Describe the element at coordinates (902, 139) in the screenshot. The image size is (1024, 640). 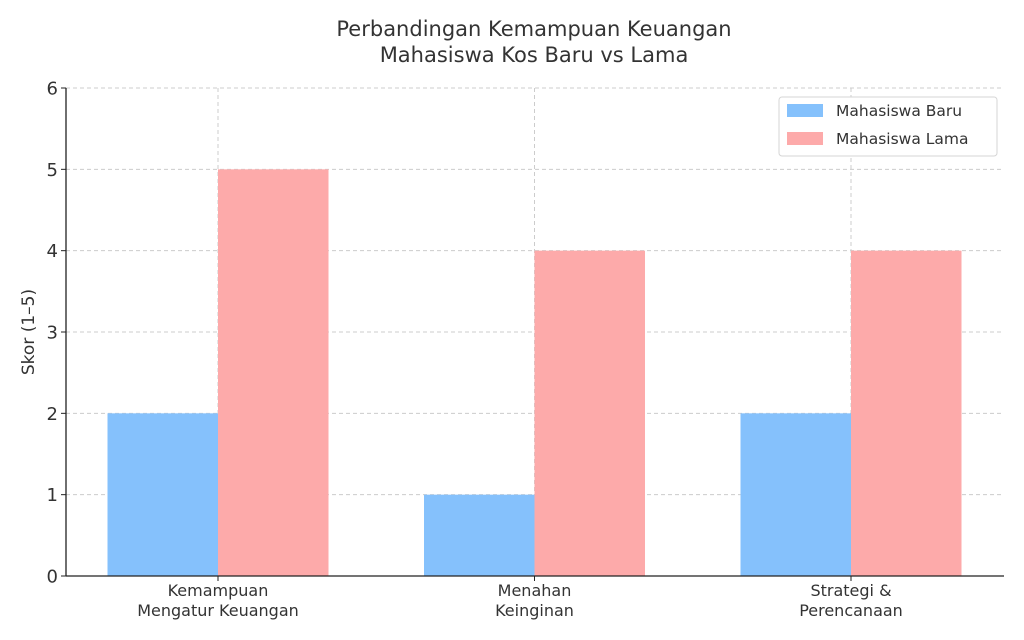
I see `legend-label: Mahasiswa Lama` at that location.